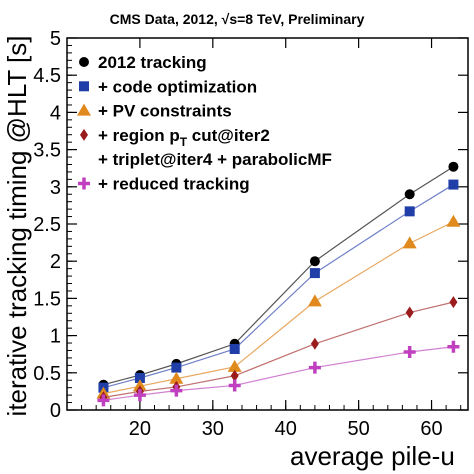 This screenshot has height=474, width=474. I want to click on legend-entry: 2012 tracking, so click(152, 62).